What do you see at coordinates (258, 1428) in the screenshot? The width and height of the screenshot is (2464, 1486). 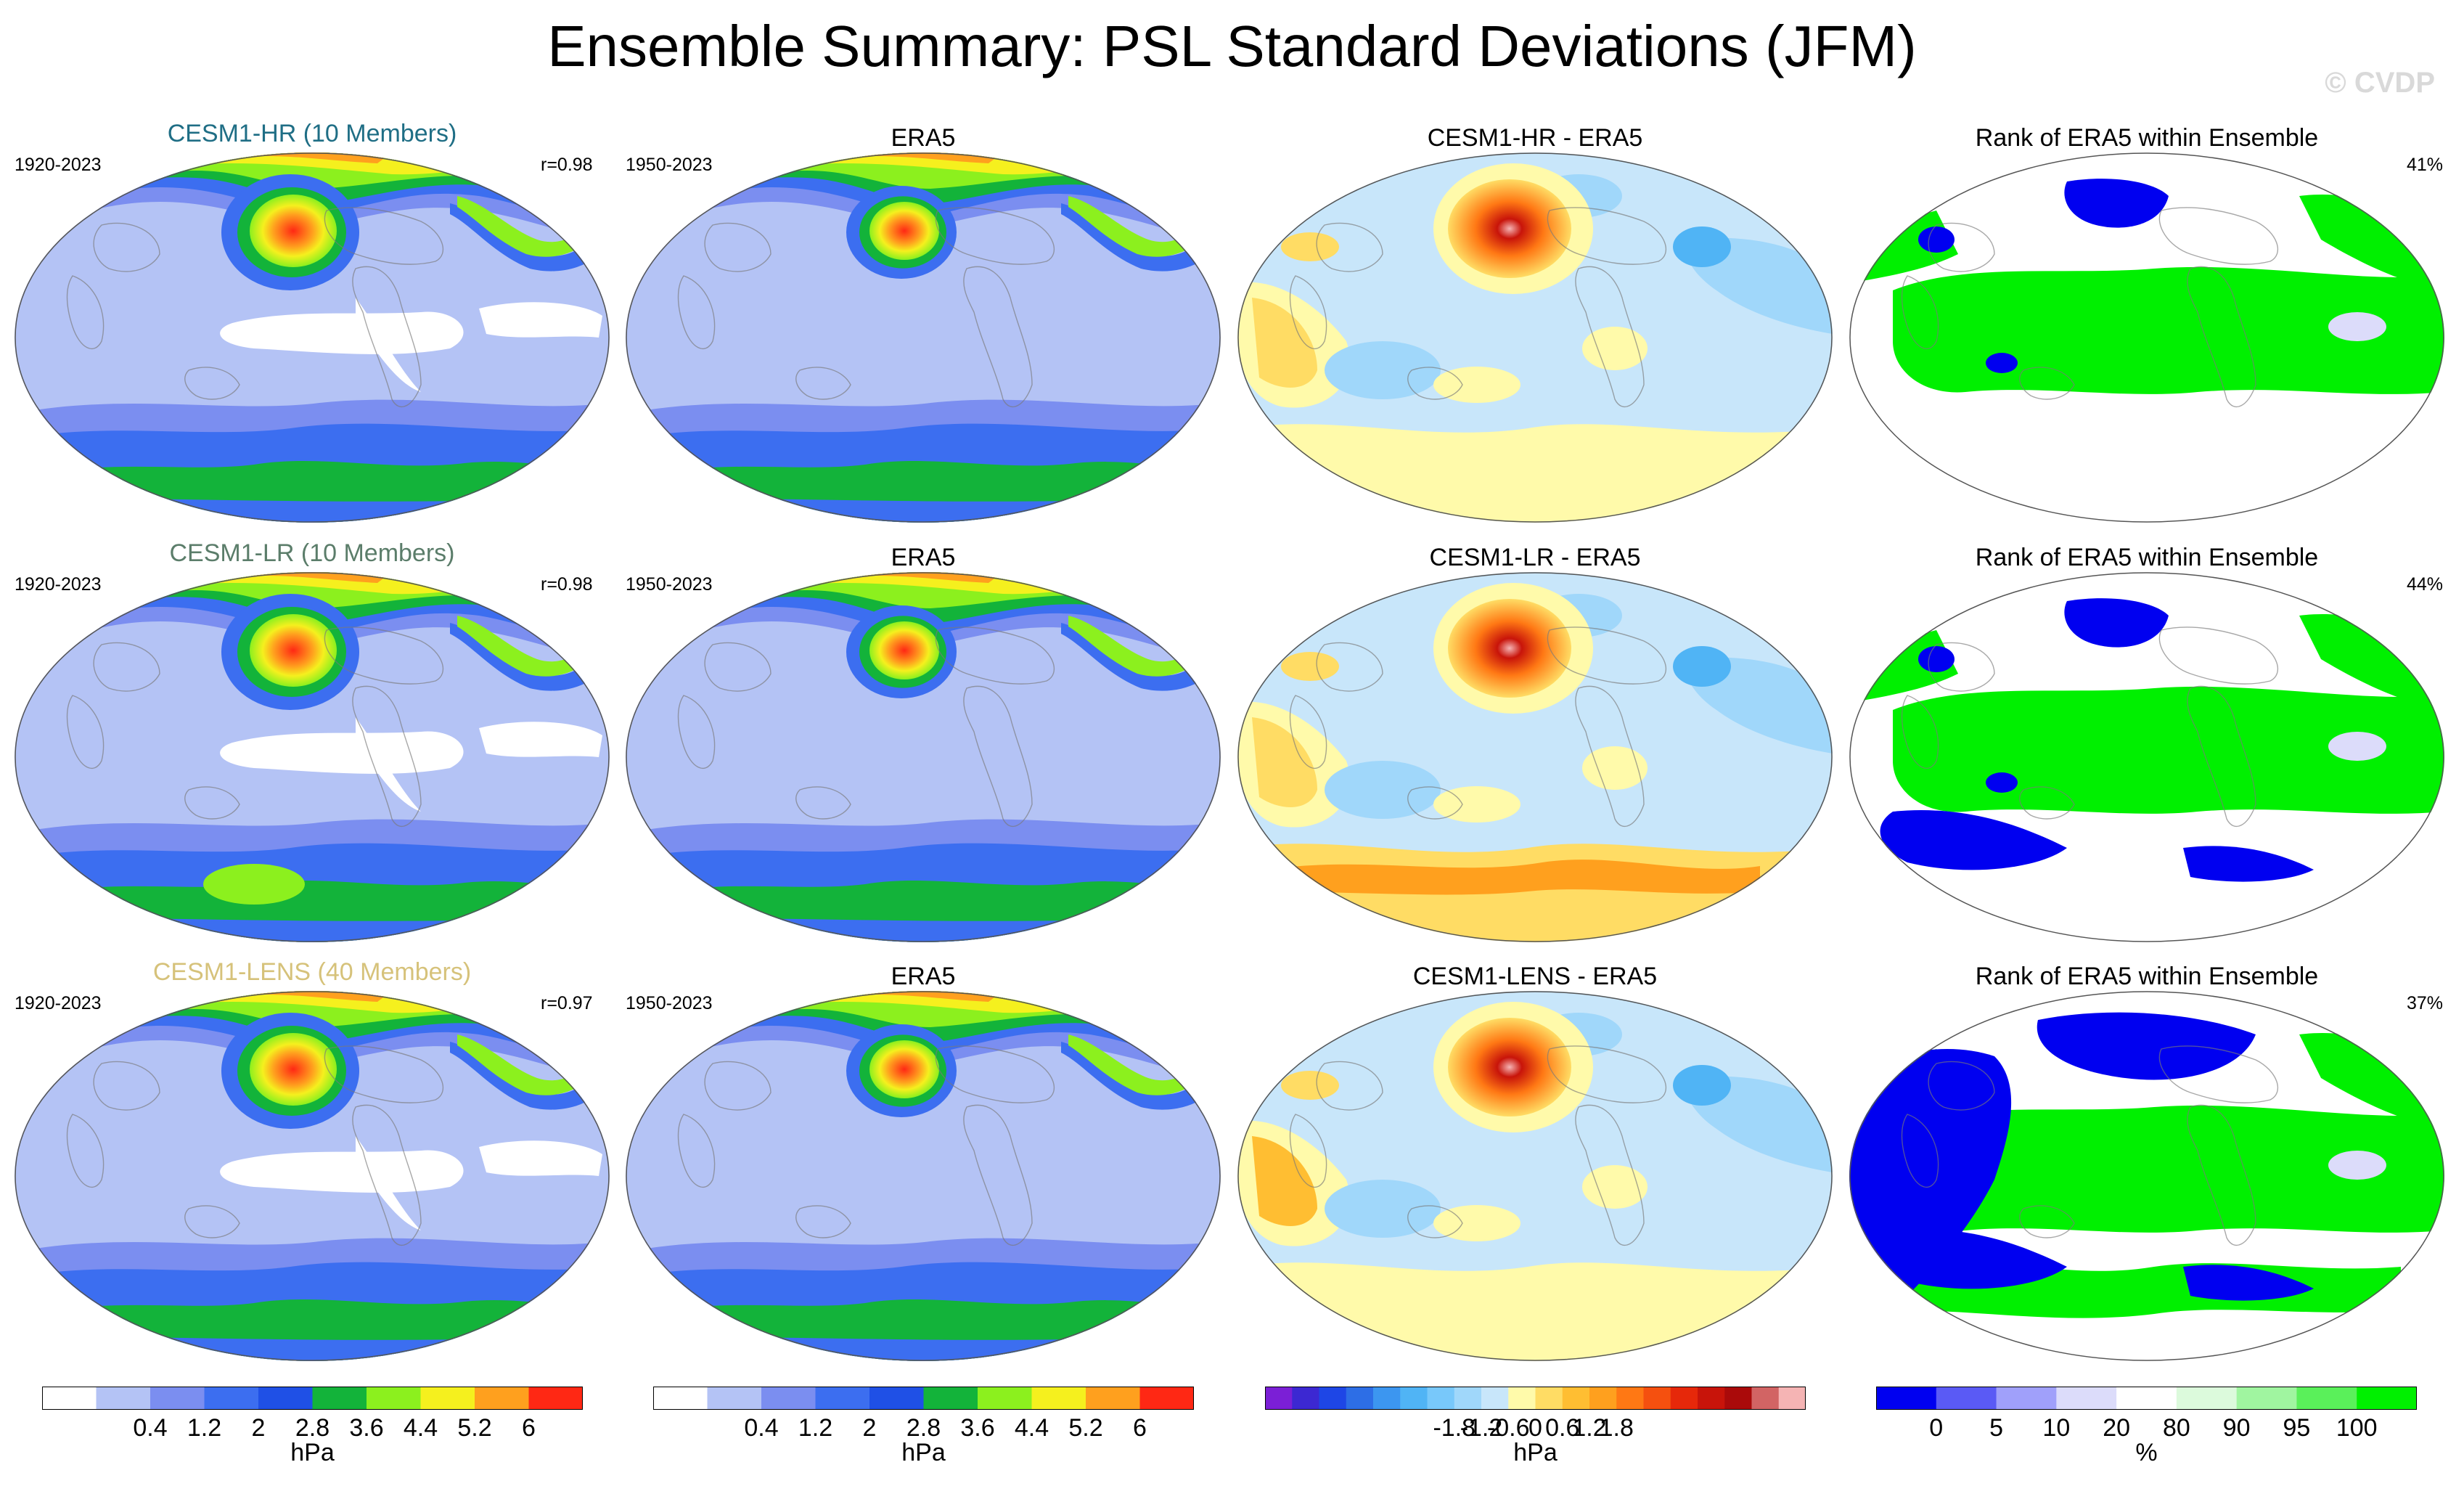 I see `colorbar-tick-label: 2` at bounding box center [258, 1428].